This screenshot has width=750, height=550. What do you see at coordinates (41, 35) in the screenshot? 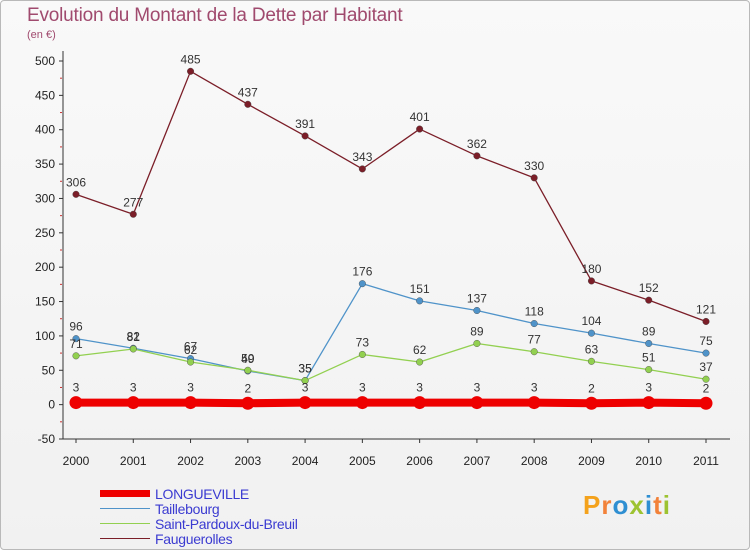
I see `chart-unit-label: (en €)` at bounding box center [41, 35].